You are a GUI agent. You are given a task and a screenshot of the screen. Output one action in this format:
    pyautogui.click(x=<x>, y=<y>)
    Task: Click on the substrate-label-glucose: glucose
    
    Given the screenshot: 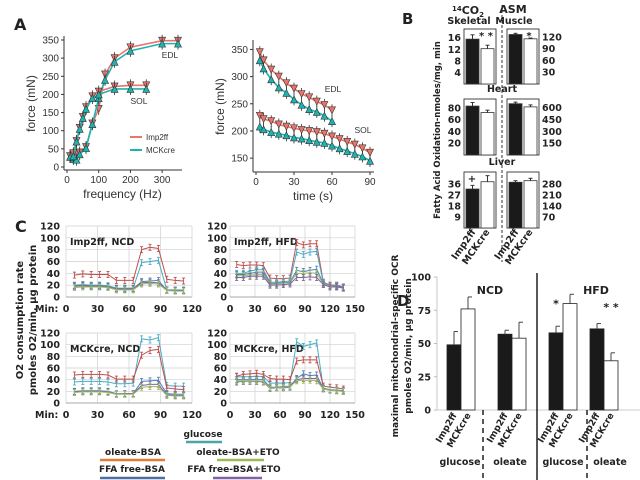 What is the action you would take?
    pyautogui.click(x=459, y=462)
    